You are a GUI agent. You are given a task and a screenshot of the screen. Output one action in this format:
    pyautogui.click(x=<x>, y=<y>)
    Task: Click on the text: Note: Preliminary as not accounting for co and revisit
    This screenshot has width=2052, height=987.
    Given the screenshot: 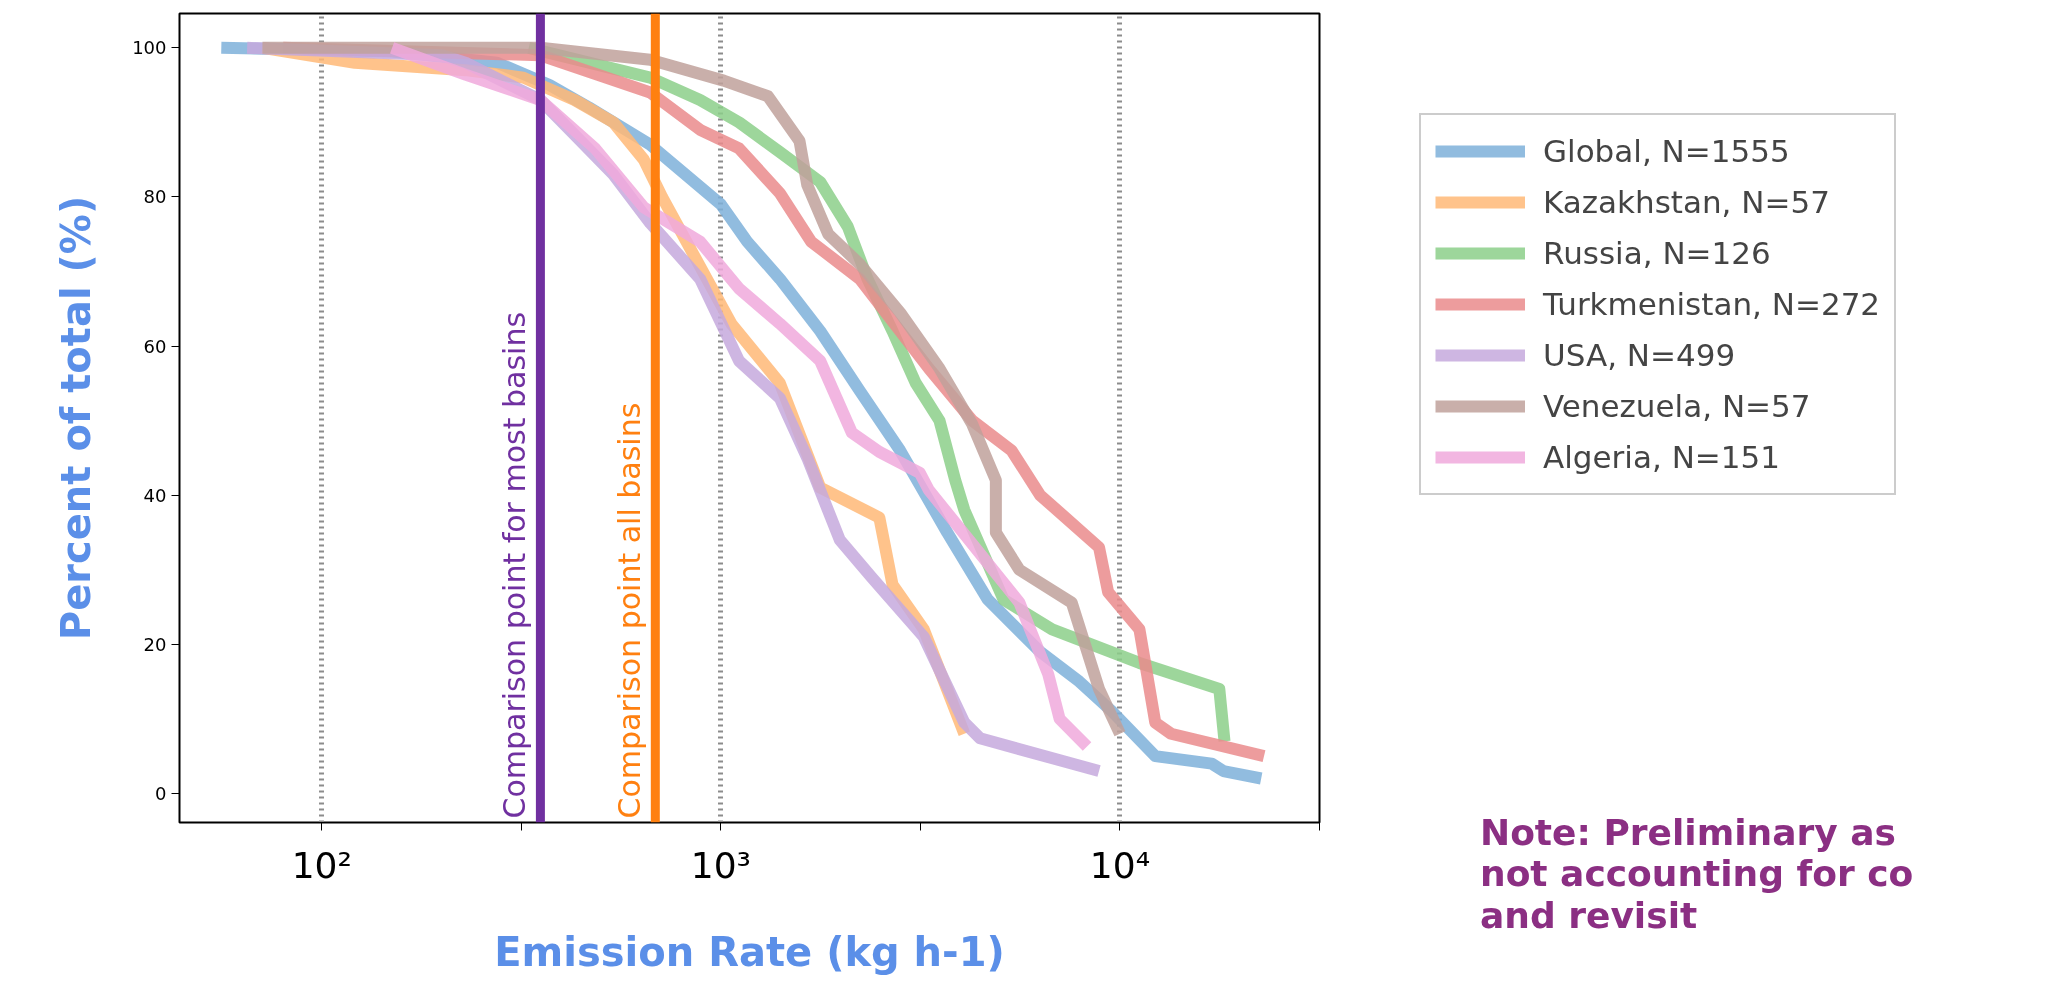 What is the action you would take?
    pyautogui.click(x=1697, y=874)
    